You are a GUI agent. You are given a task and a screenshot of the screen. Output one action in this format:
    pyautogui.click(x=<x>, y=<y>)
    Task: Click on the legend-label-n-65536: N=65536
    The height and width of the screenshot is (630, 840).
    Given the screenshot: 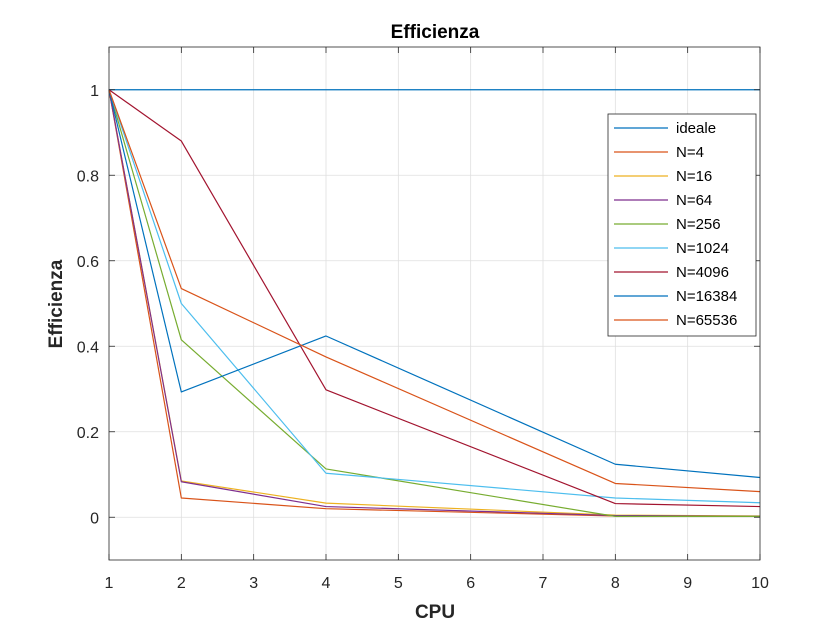 What is the action you would take?
    pyautogui.click(x=706, y=320)
    